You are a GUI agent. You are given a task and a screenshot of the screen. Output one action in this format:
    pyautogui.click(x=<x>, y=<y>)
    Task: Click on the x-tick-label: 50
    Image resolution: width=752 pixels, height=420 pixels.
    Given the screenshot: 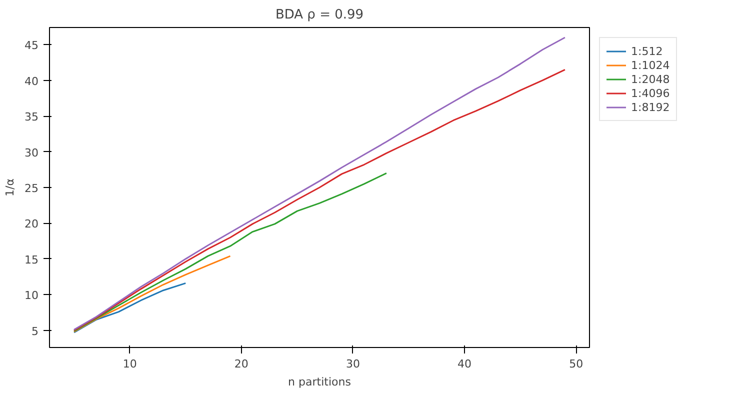 What is the action you would take?
    pyautogui.click(x=576, y=364)
    